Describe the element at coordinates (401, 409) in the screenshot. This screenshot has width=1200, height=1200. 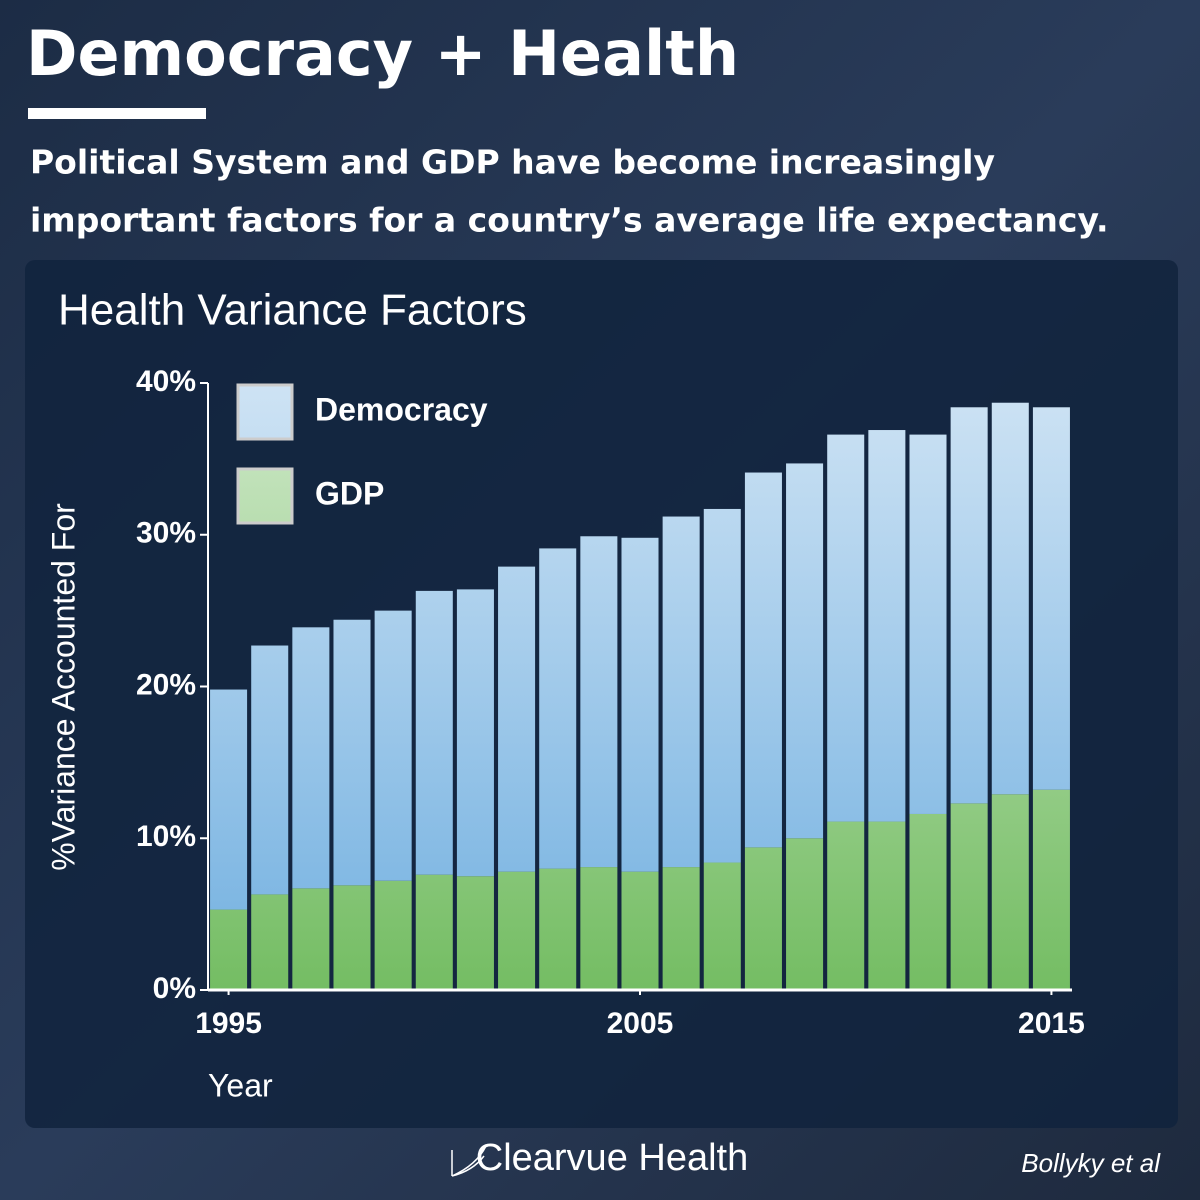
I see `legend-label: Democracy` at that location.